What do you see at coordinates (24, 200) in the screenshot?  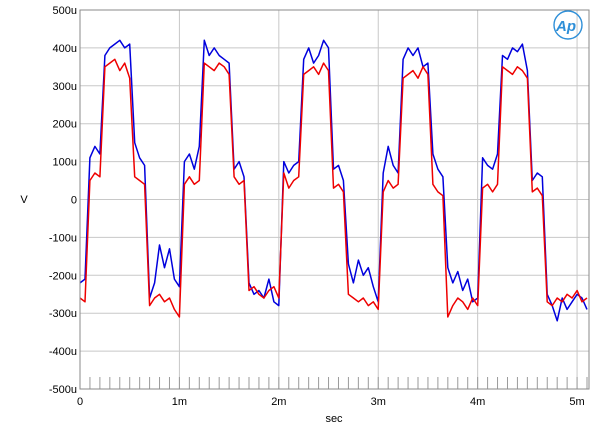 I see `y-axis-title: V` at bounding box center [24, 200].